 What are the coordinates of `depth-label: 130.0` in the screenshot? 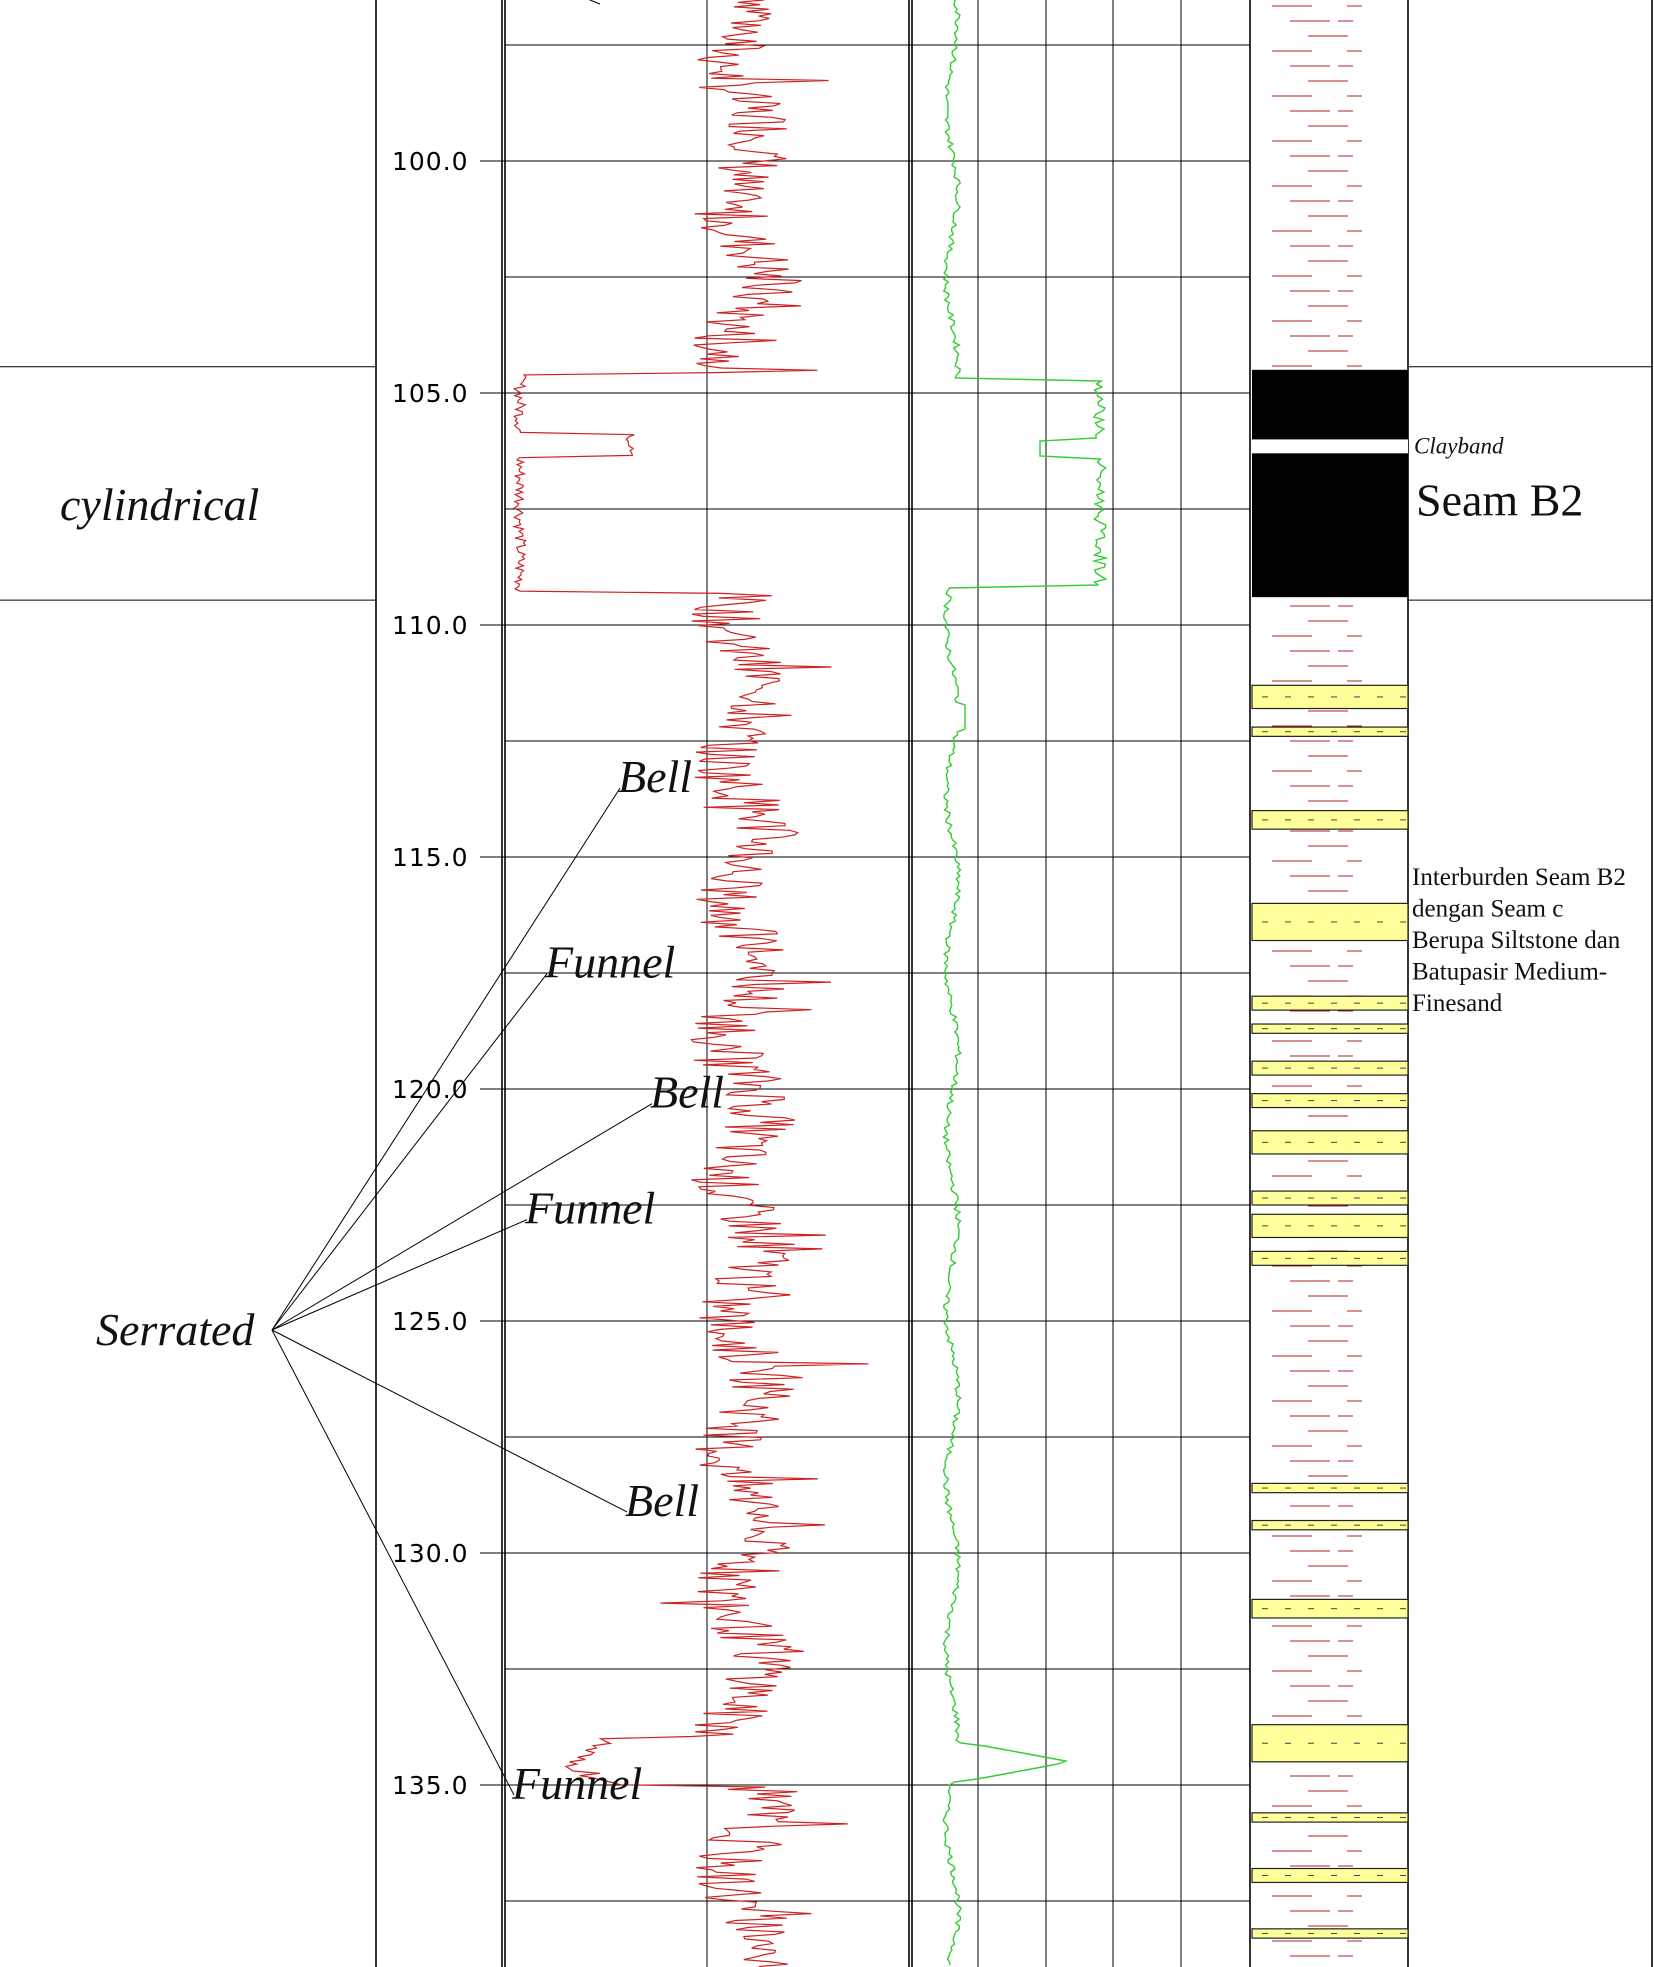 It's located at (430, 1553).